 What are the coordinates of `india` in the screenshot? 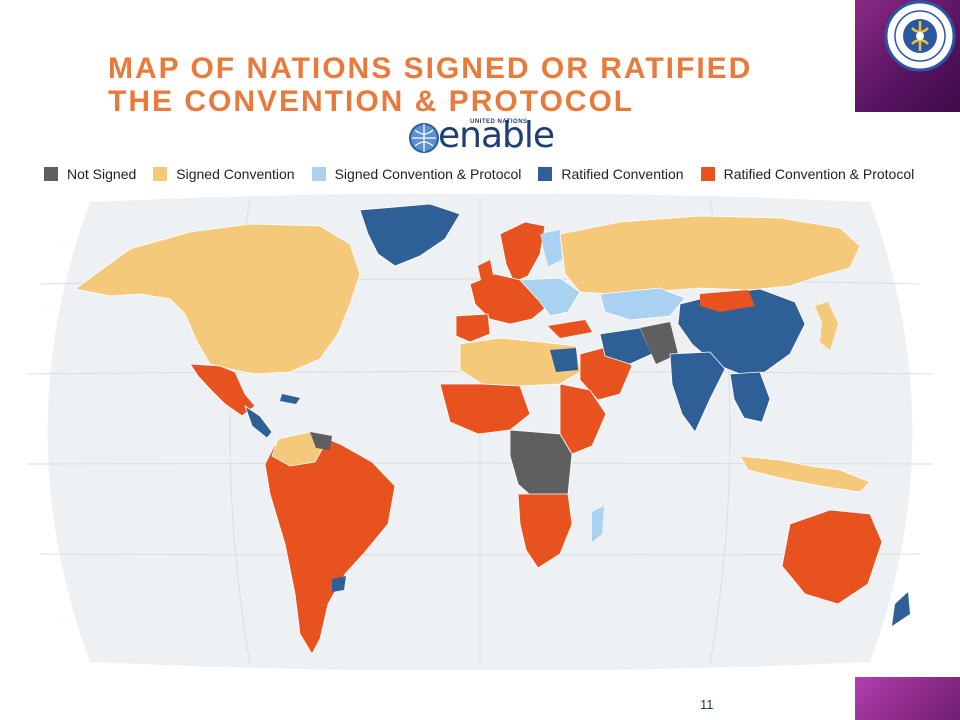 It's located at (697, 392).